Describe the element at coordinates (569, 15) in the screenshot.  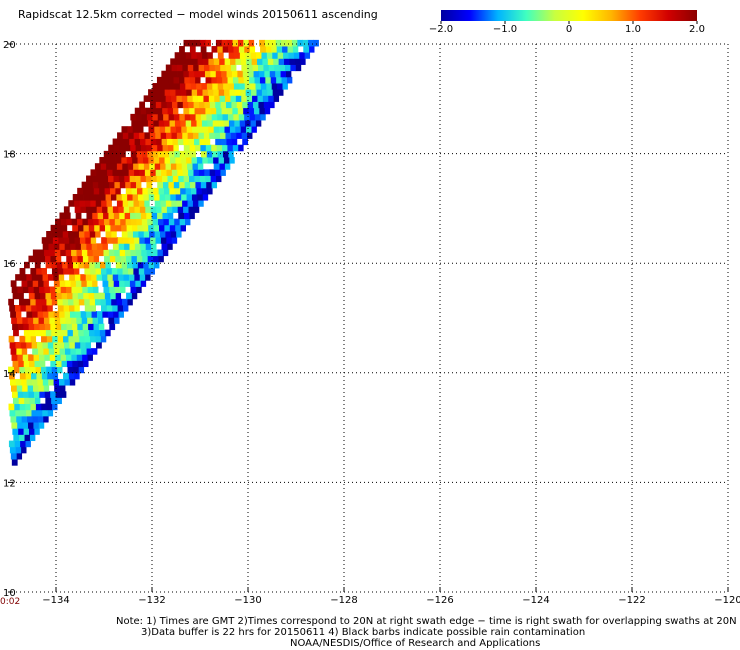
I see `colorbar-bar` at that location.